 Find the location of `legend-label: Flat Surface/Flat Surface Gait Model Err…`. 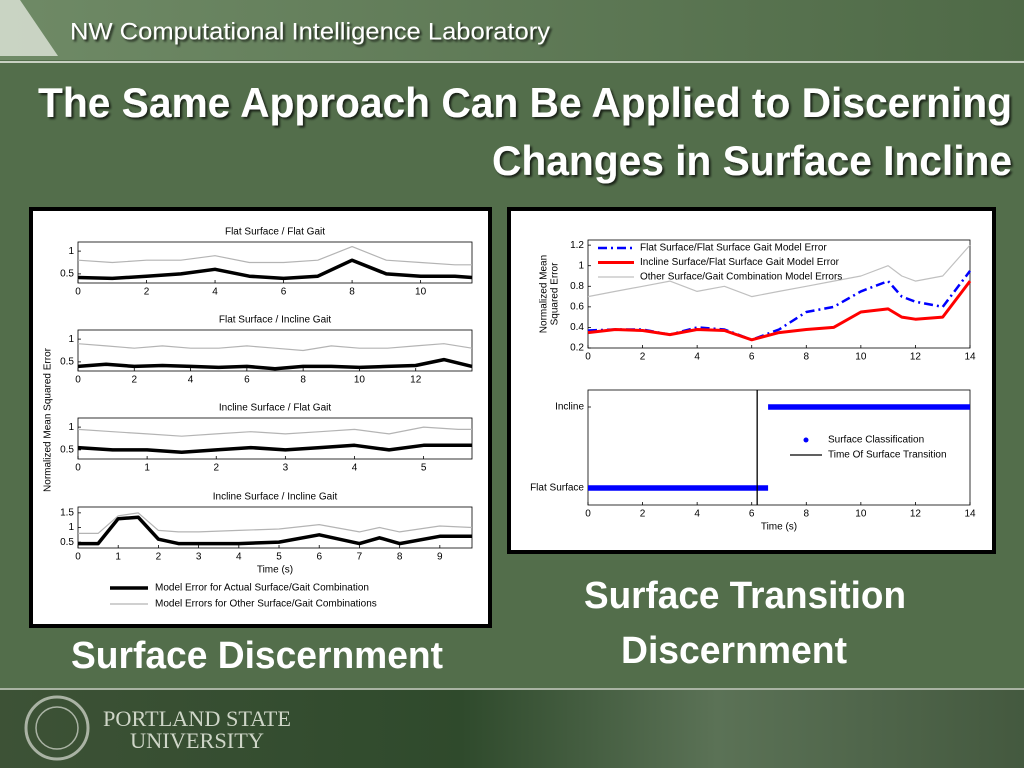

legend-label: Flat Surface/Flat Surface Gait Model Err… is located at coordinates (733, 248).